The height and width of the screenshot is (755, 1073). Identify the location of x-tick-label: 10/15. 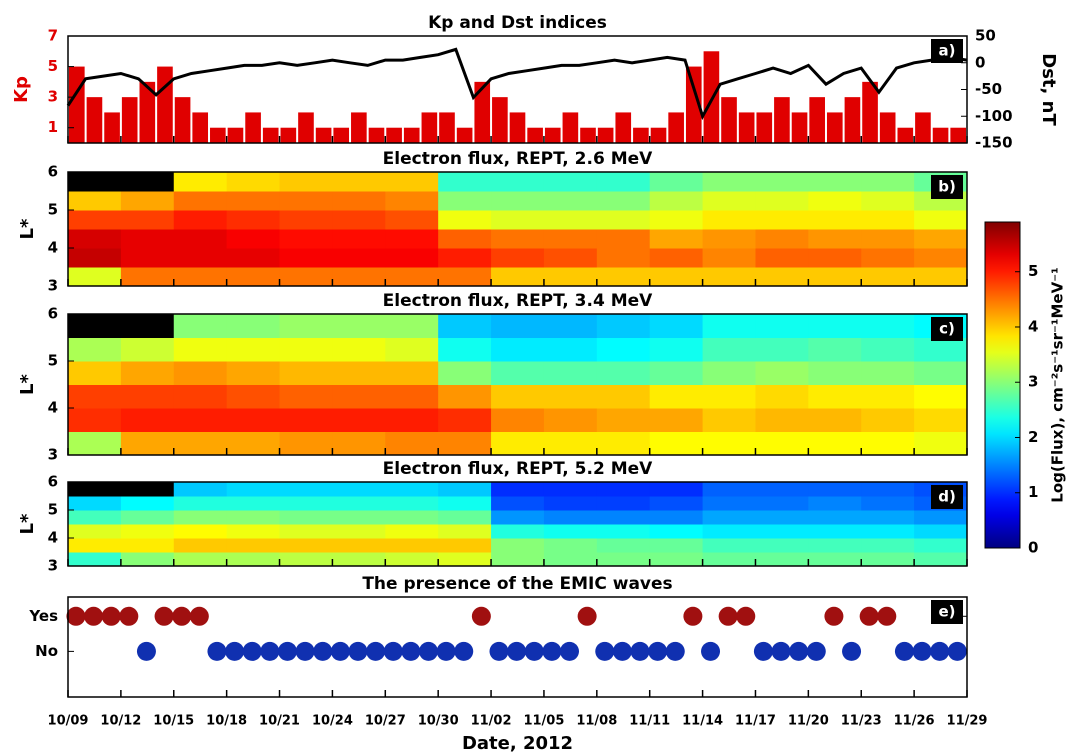
(173, 721).